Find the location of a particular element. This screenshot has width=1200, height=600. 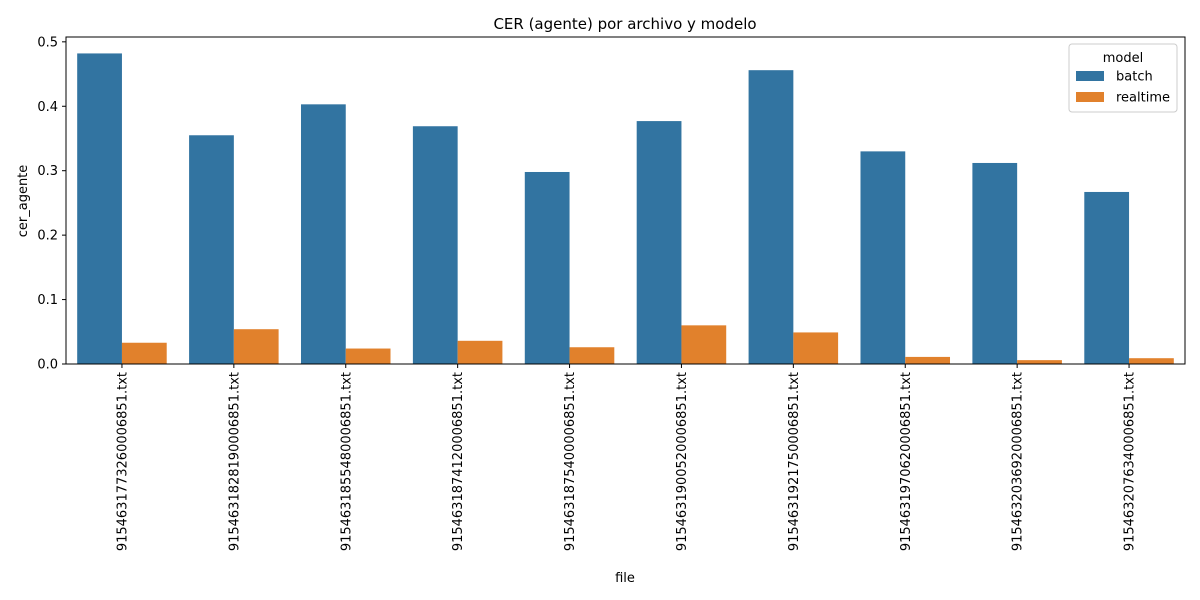

legend-swatch-realtime is located at coordinates (1090, 97).